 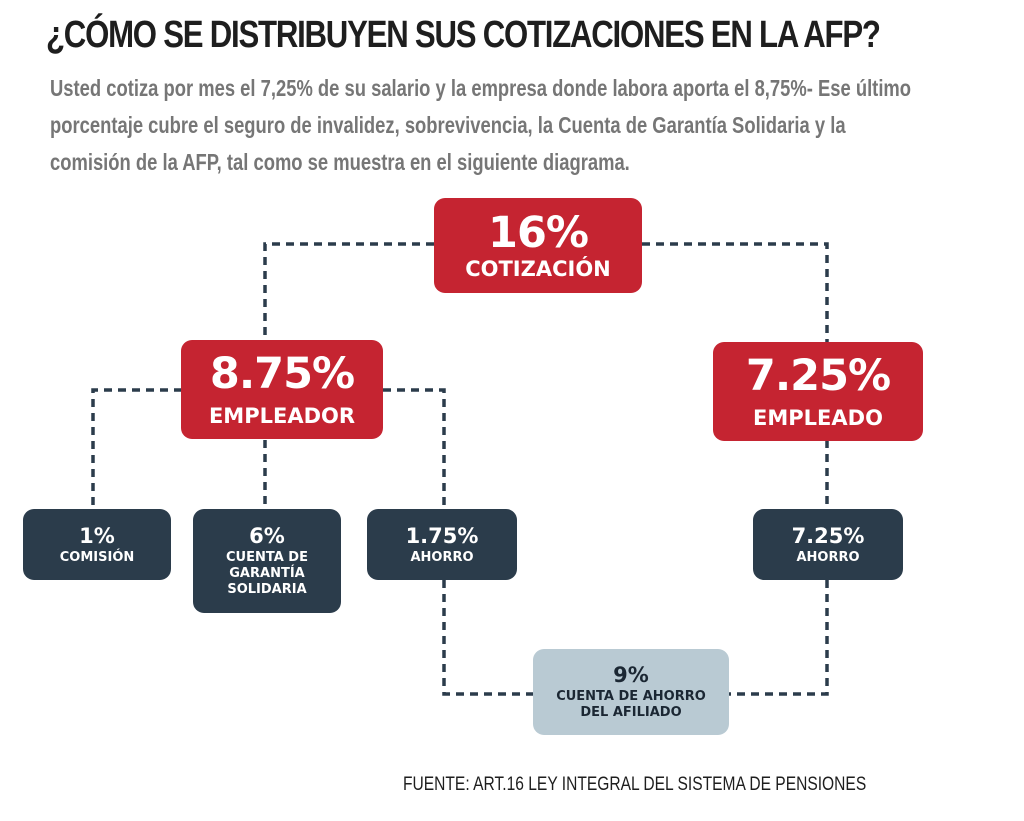 I want to click on solidarity-pct: 6%, so click(x=267, y=536).